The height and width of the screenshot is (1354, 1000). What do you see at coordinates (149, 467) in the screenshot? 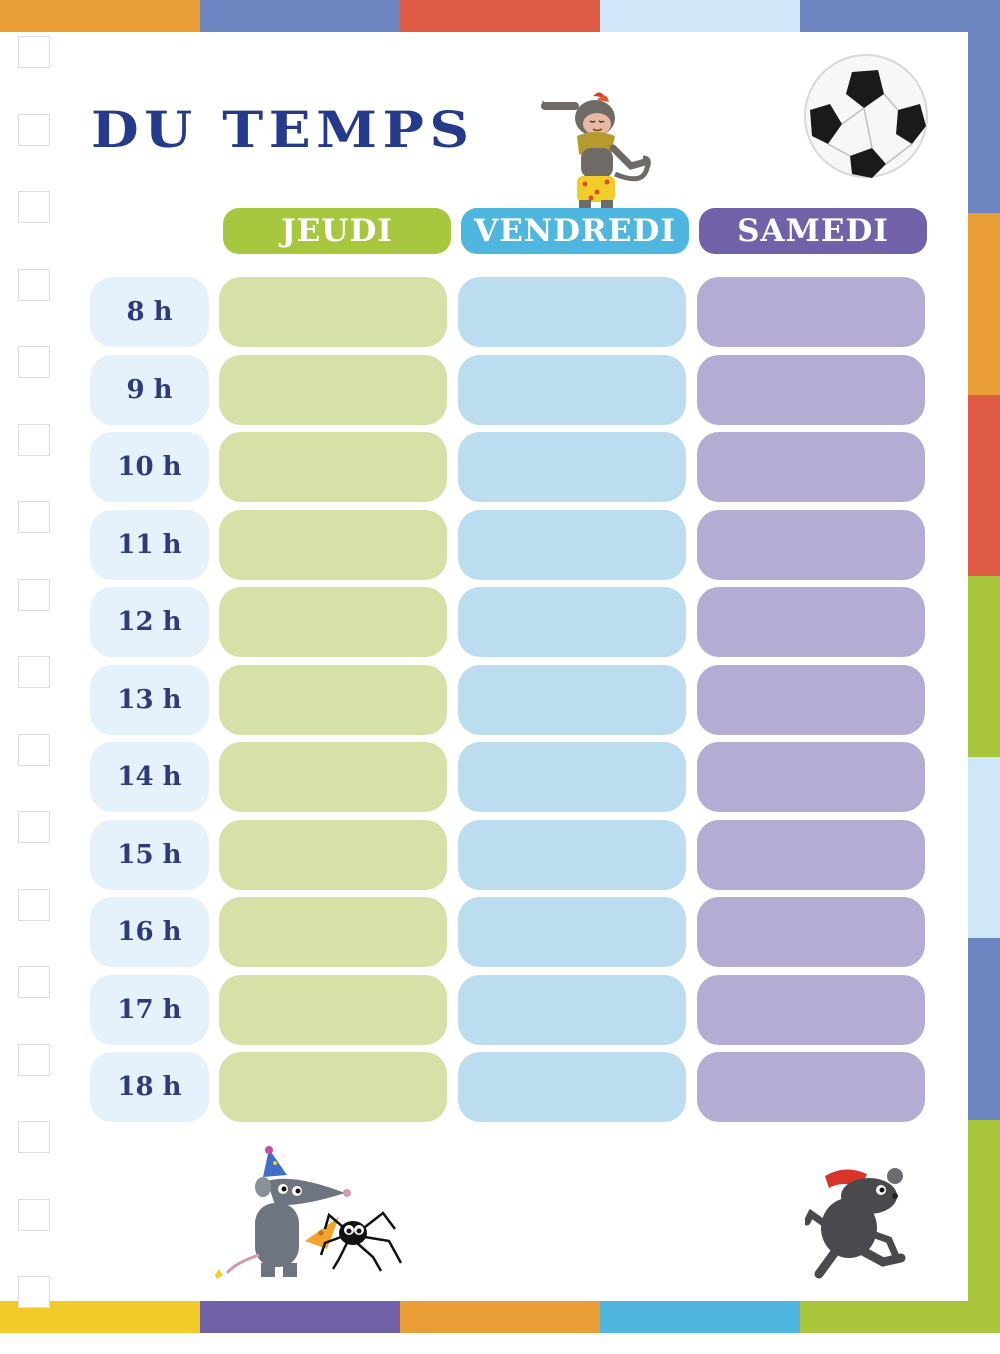
I see `hour-label: 10 h` at bounding box center [149, 467].